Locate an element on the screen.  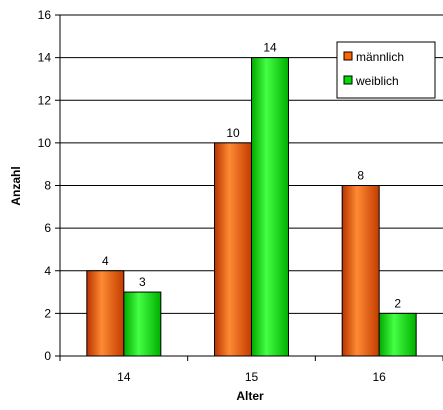
x-axis-ticks: 14 15 16 is located at coordinates (251, 370).